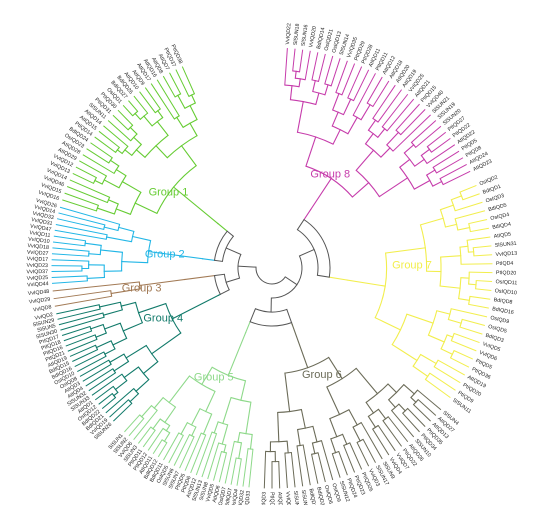 The height and width of the screenshot is (505, 550). I want to click on leaf-label: VvIQD2, so click(43, 317).